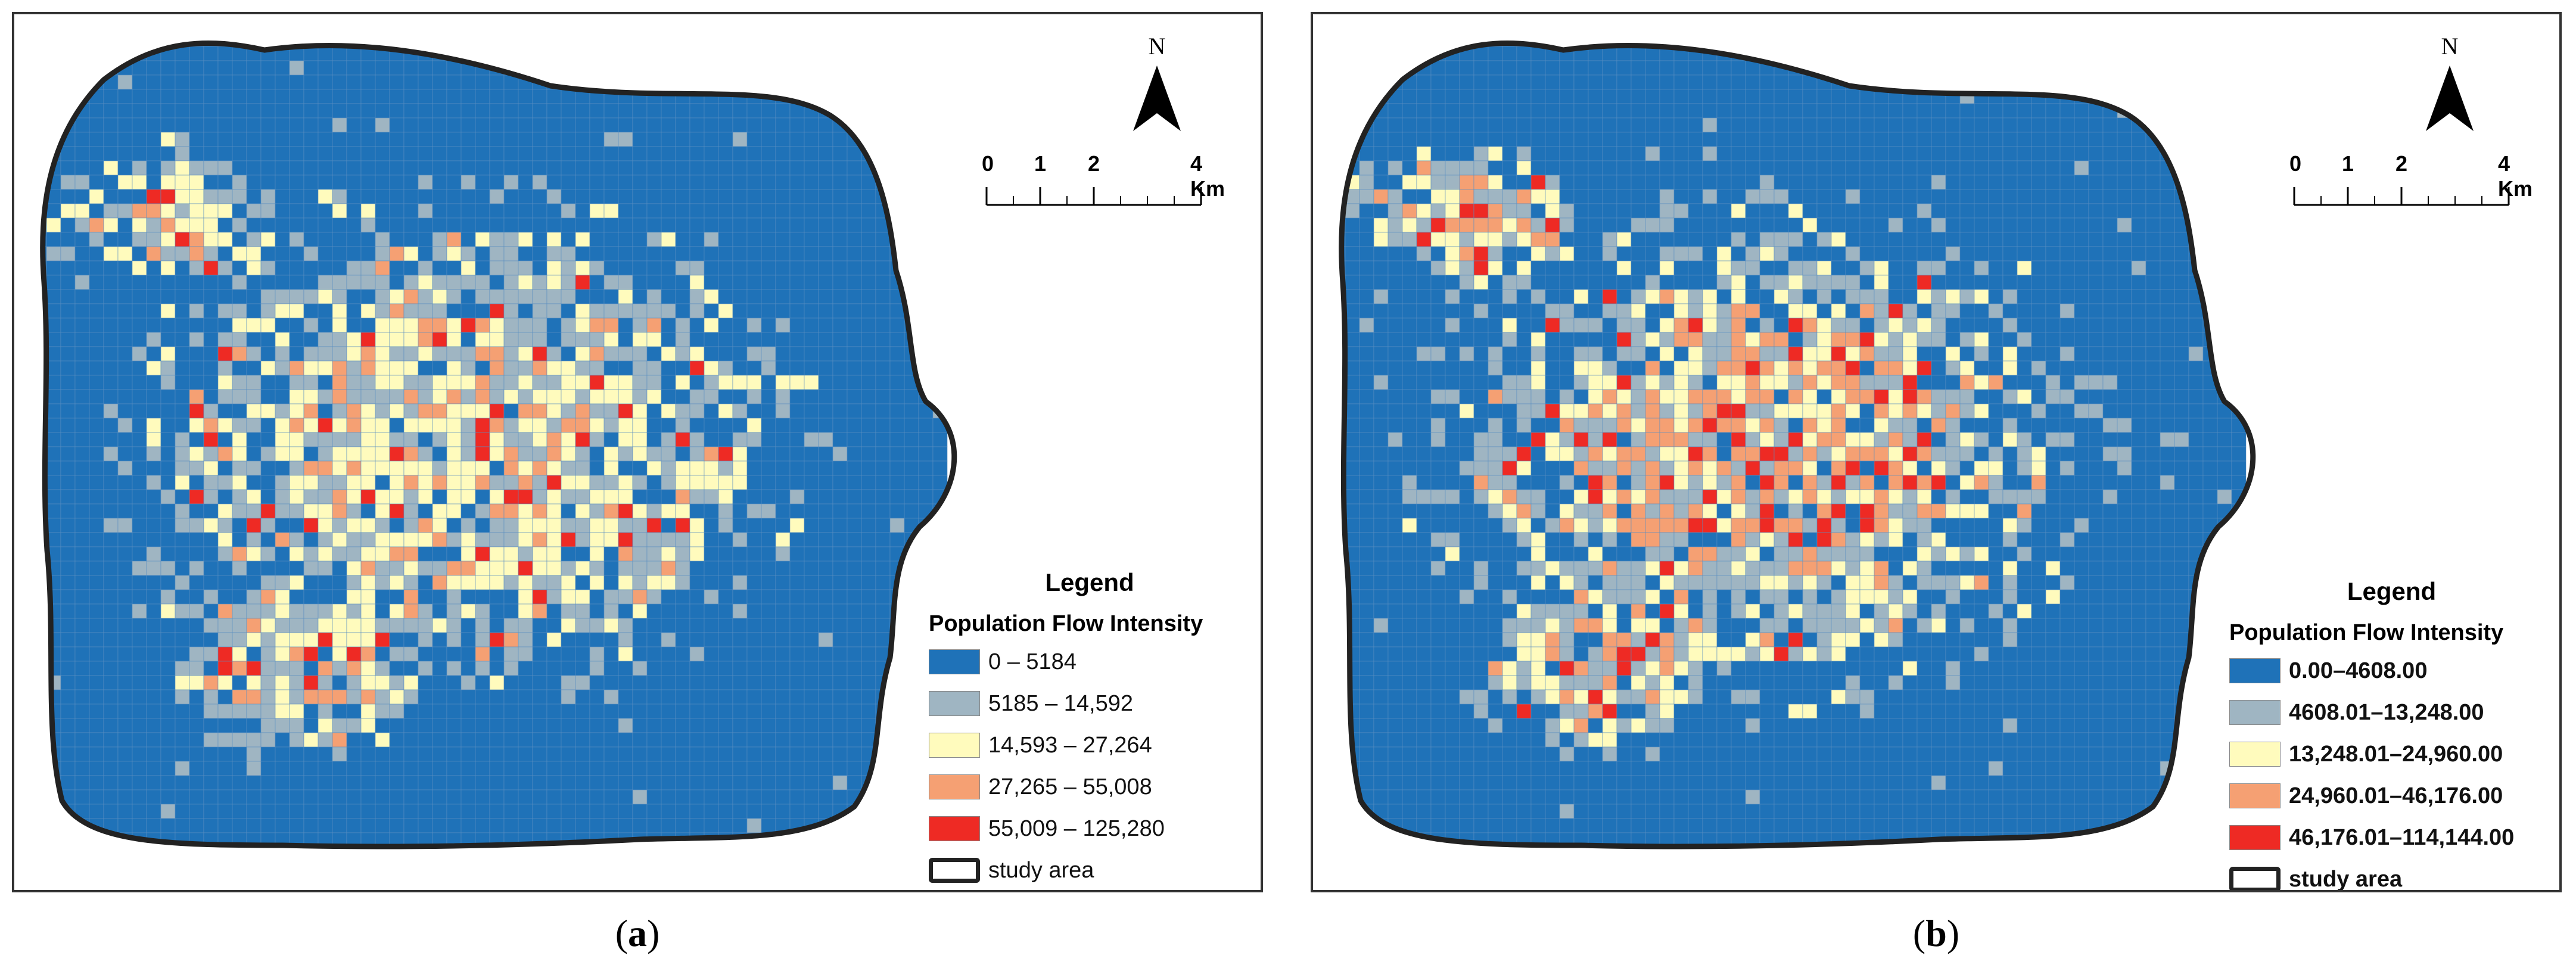  Describe the element at coordinates (2402, 837) in the screenshot. I see `legend-label: 46,176.01–114,144.00` at that location.